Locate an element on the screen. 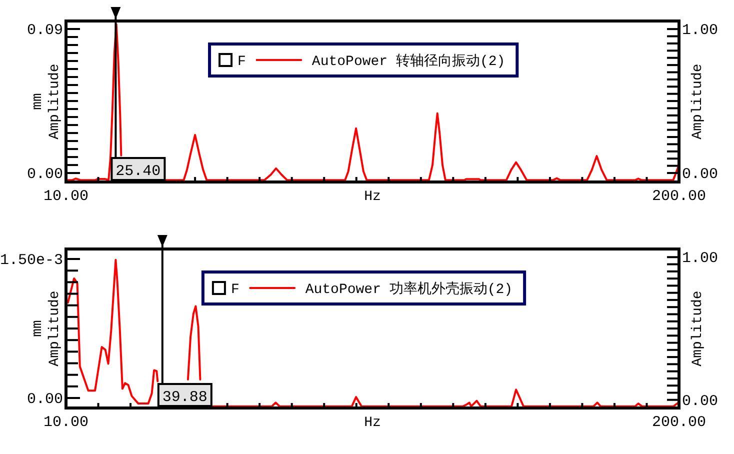 The image size is (734, 454). y-tick-label: 0.09 is located at coordinates (44, 30).